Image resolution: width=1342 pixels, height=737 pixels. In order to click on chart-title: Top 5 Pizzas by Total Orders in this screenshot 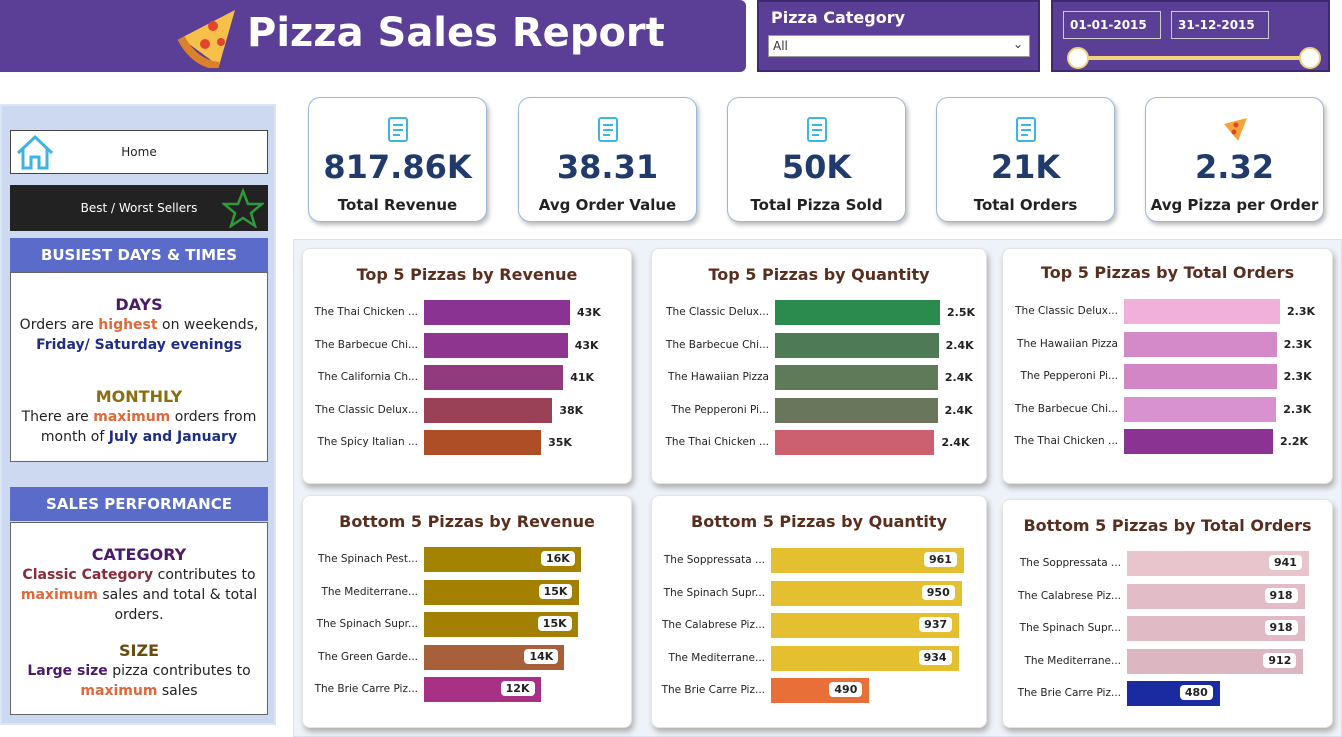, I will do `click(1167, 272)`.